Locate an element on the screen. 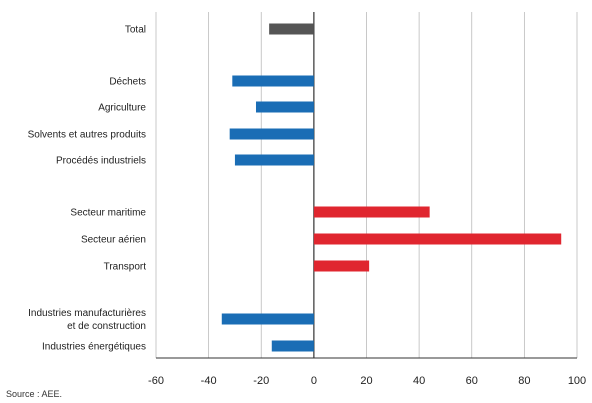  x-tick-label: 80 is located at coordinates (524, 381).